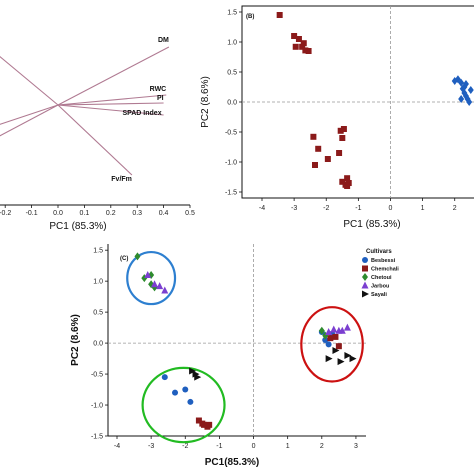 The width and height of the screenshot is (474, 474). What do you see at coordinates (379, 252) in the screenshot?
I see `legend-title: Cultivars` at bounding box center [379, 252].